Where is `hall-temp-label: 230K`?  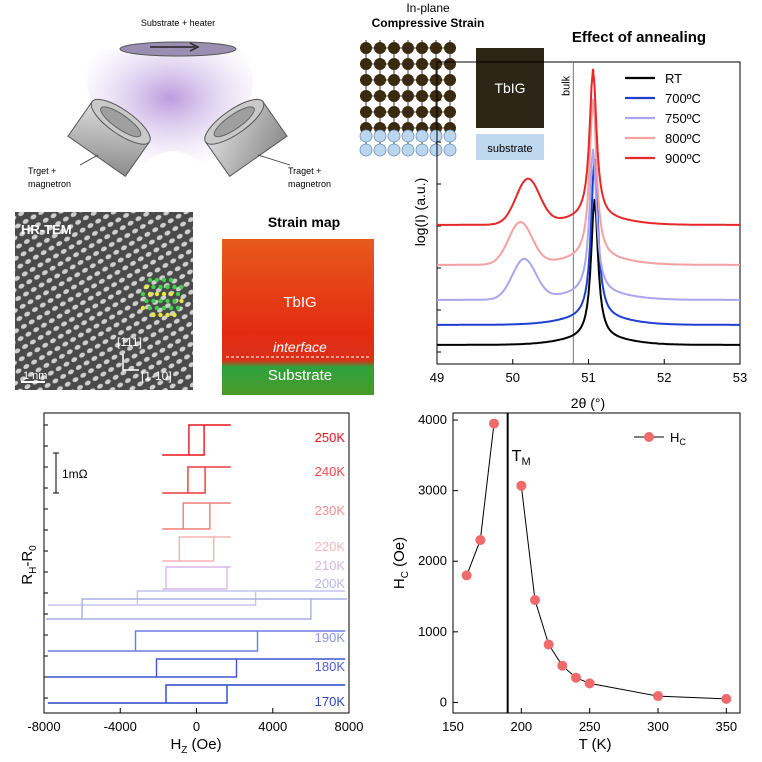
hall-temp-label: 230K is located at coordinates (330, 510).